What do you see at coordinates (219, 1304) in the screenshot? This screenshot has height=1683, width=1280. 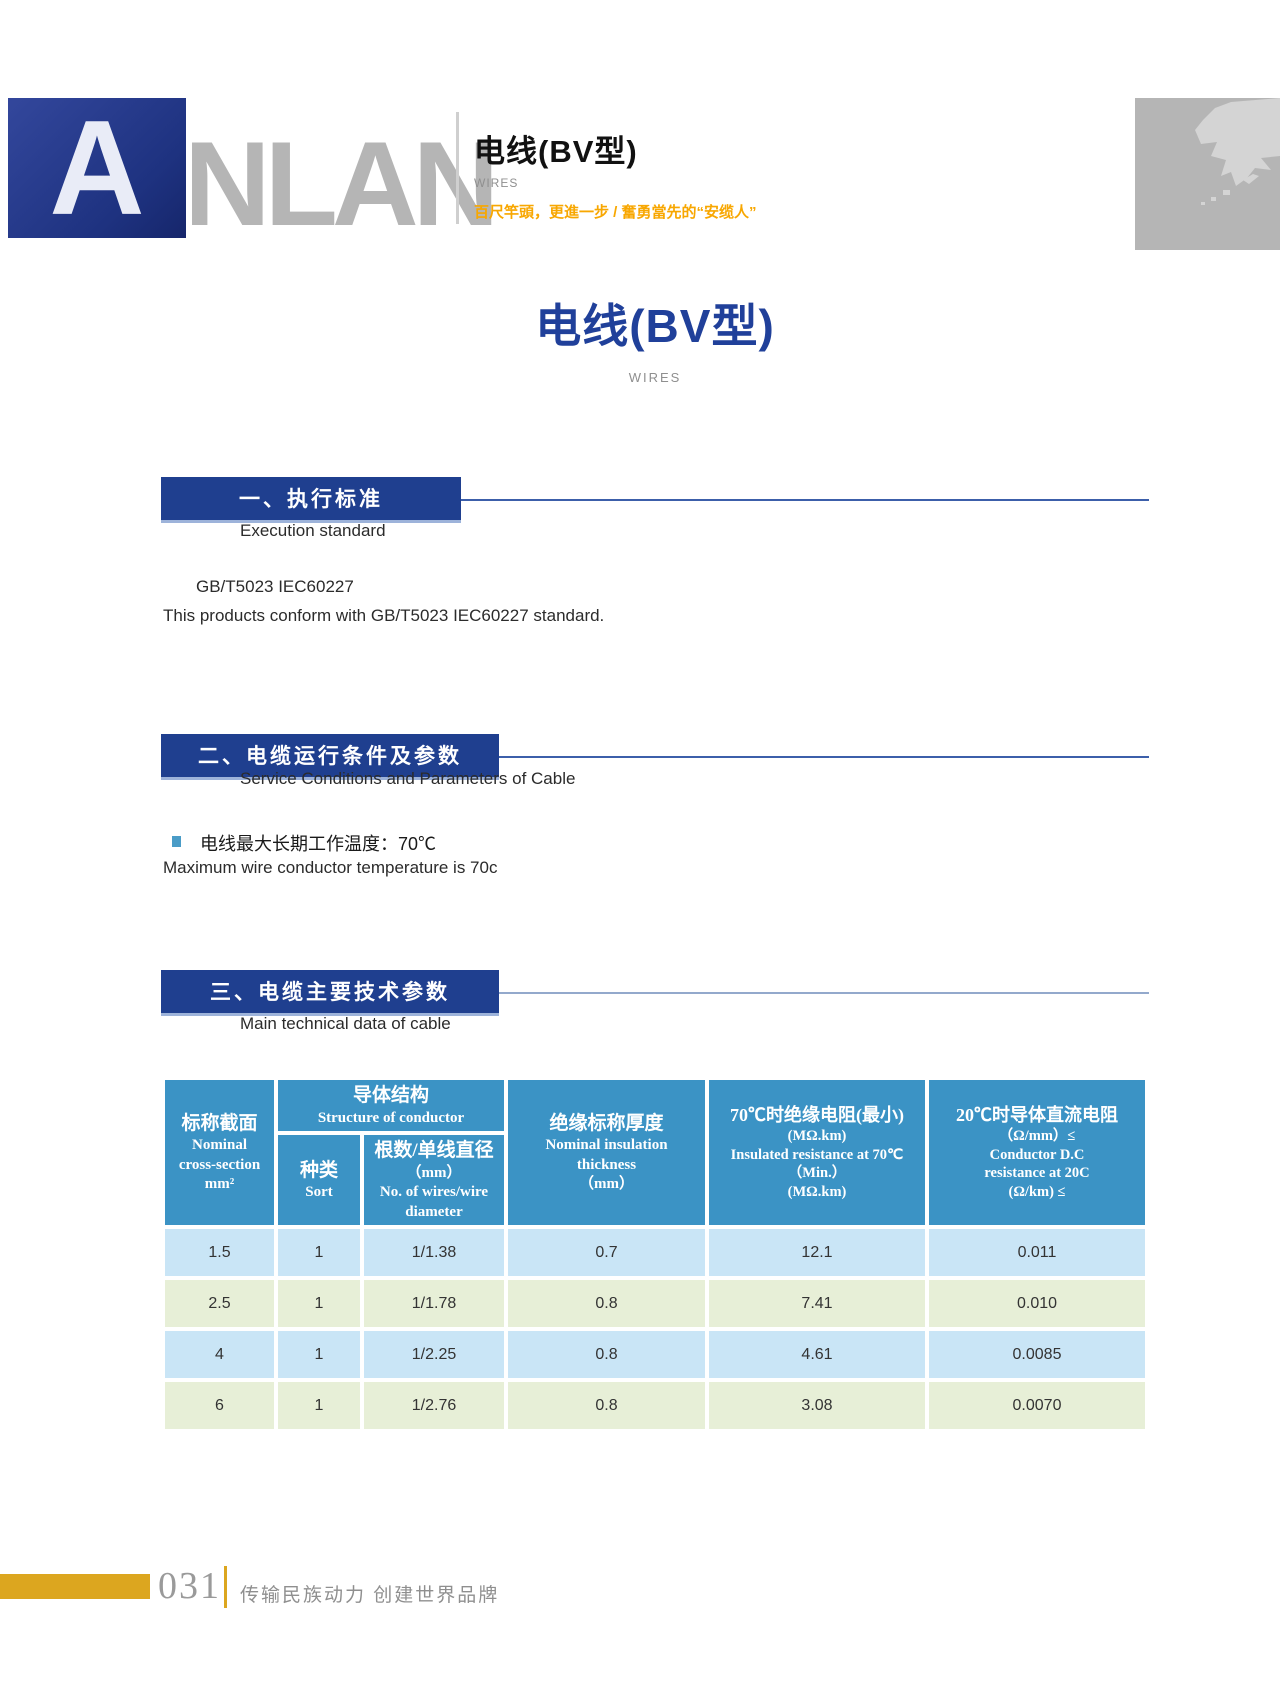 I see `cell: 2.5` at bounding box center [219, 1304].